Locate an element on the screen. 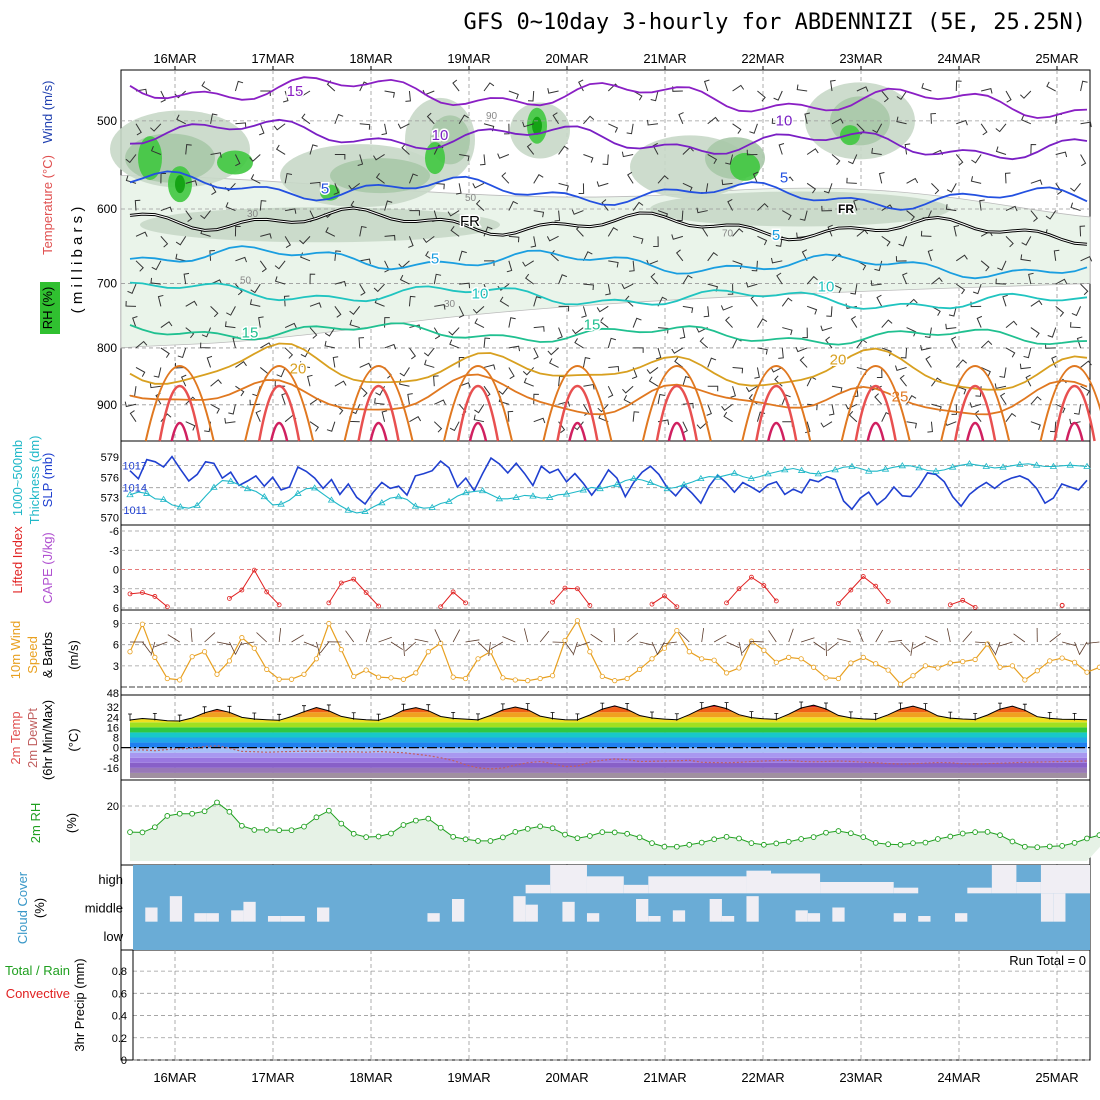 This screenshot has height=1100, width=1100. axis-label: Wind (m/s) is located at coordinates (47, 112).